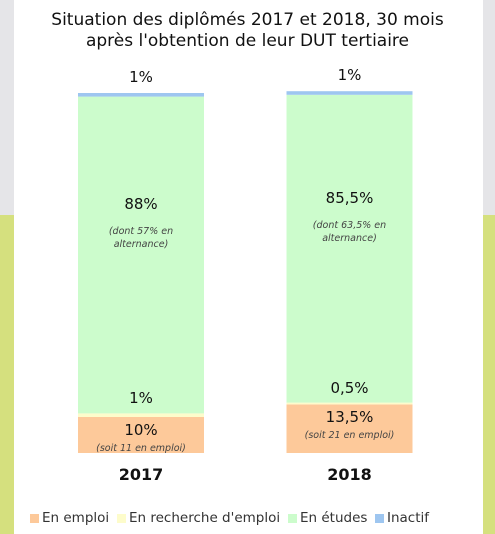 Image resolution: width=495 pixels, height=534 pixels. Describe the element at coordinates (349, 436) in the screenshot. I see `note: (soit 21 en emploi)` at that location.